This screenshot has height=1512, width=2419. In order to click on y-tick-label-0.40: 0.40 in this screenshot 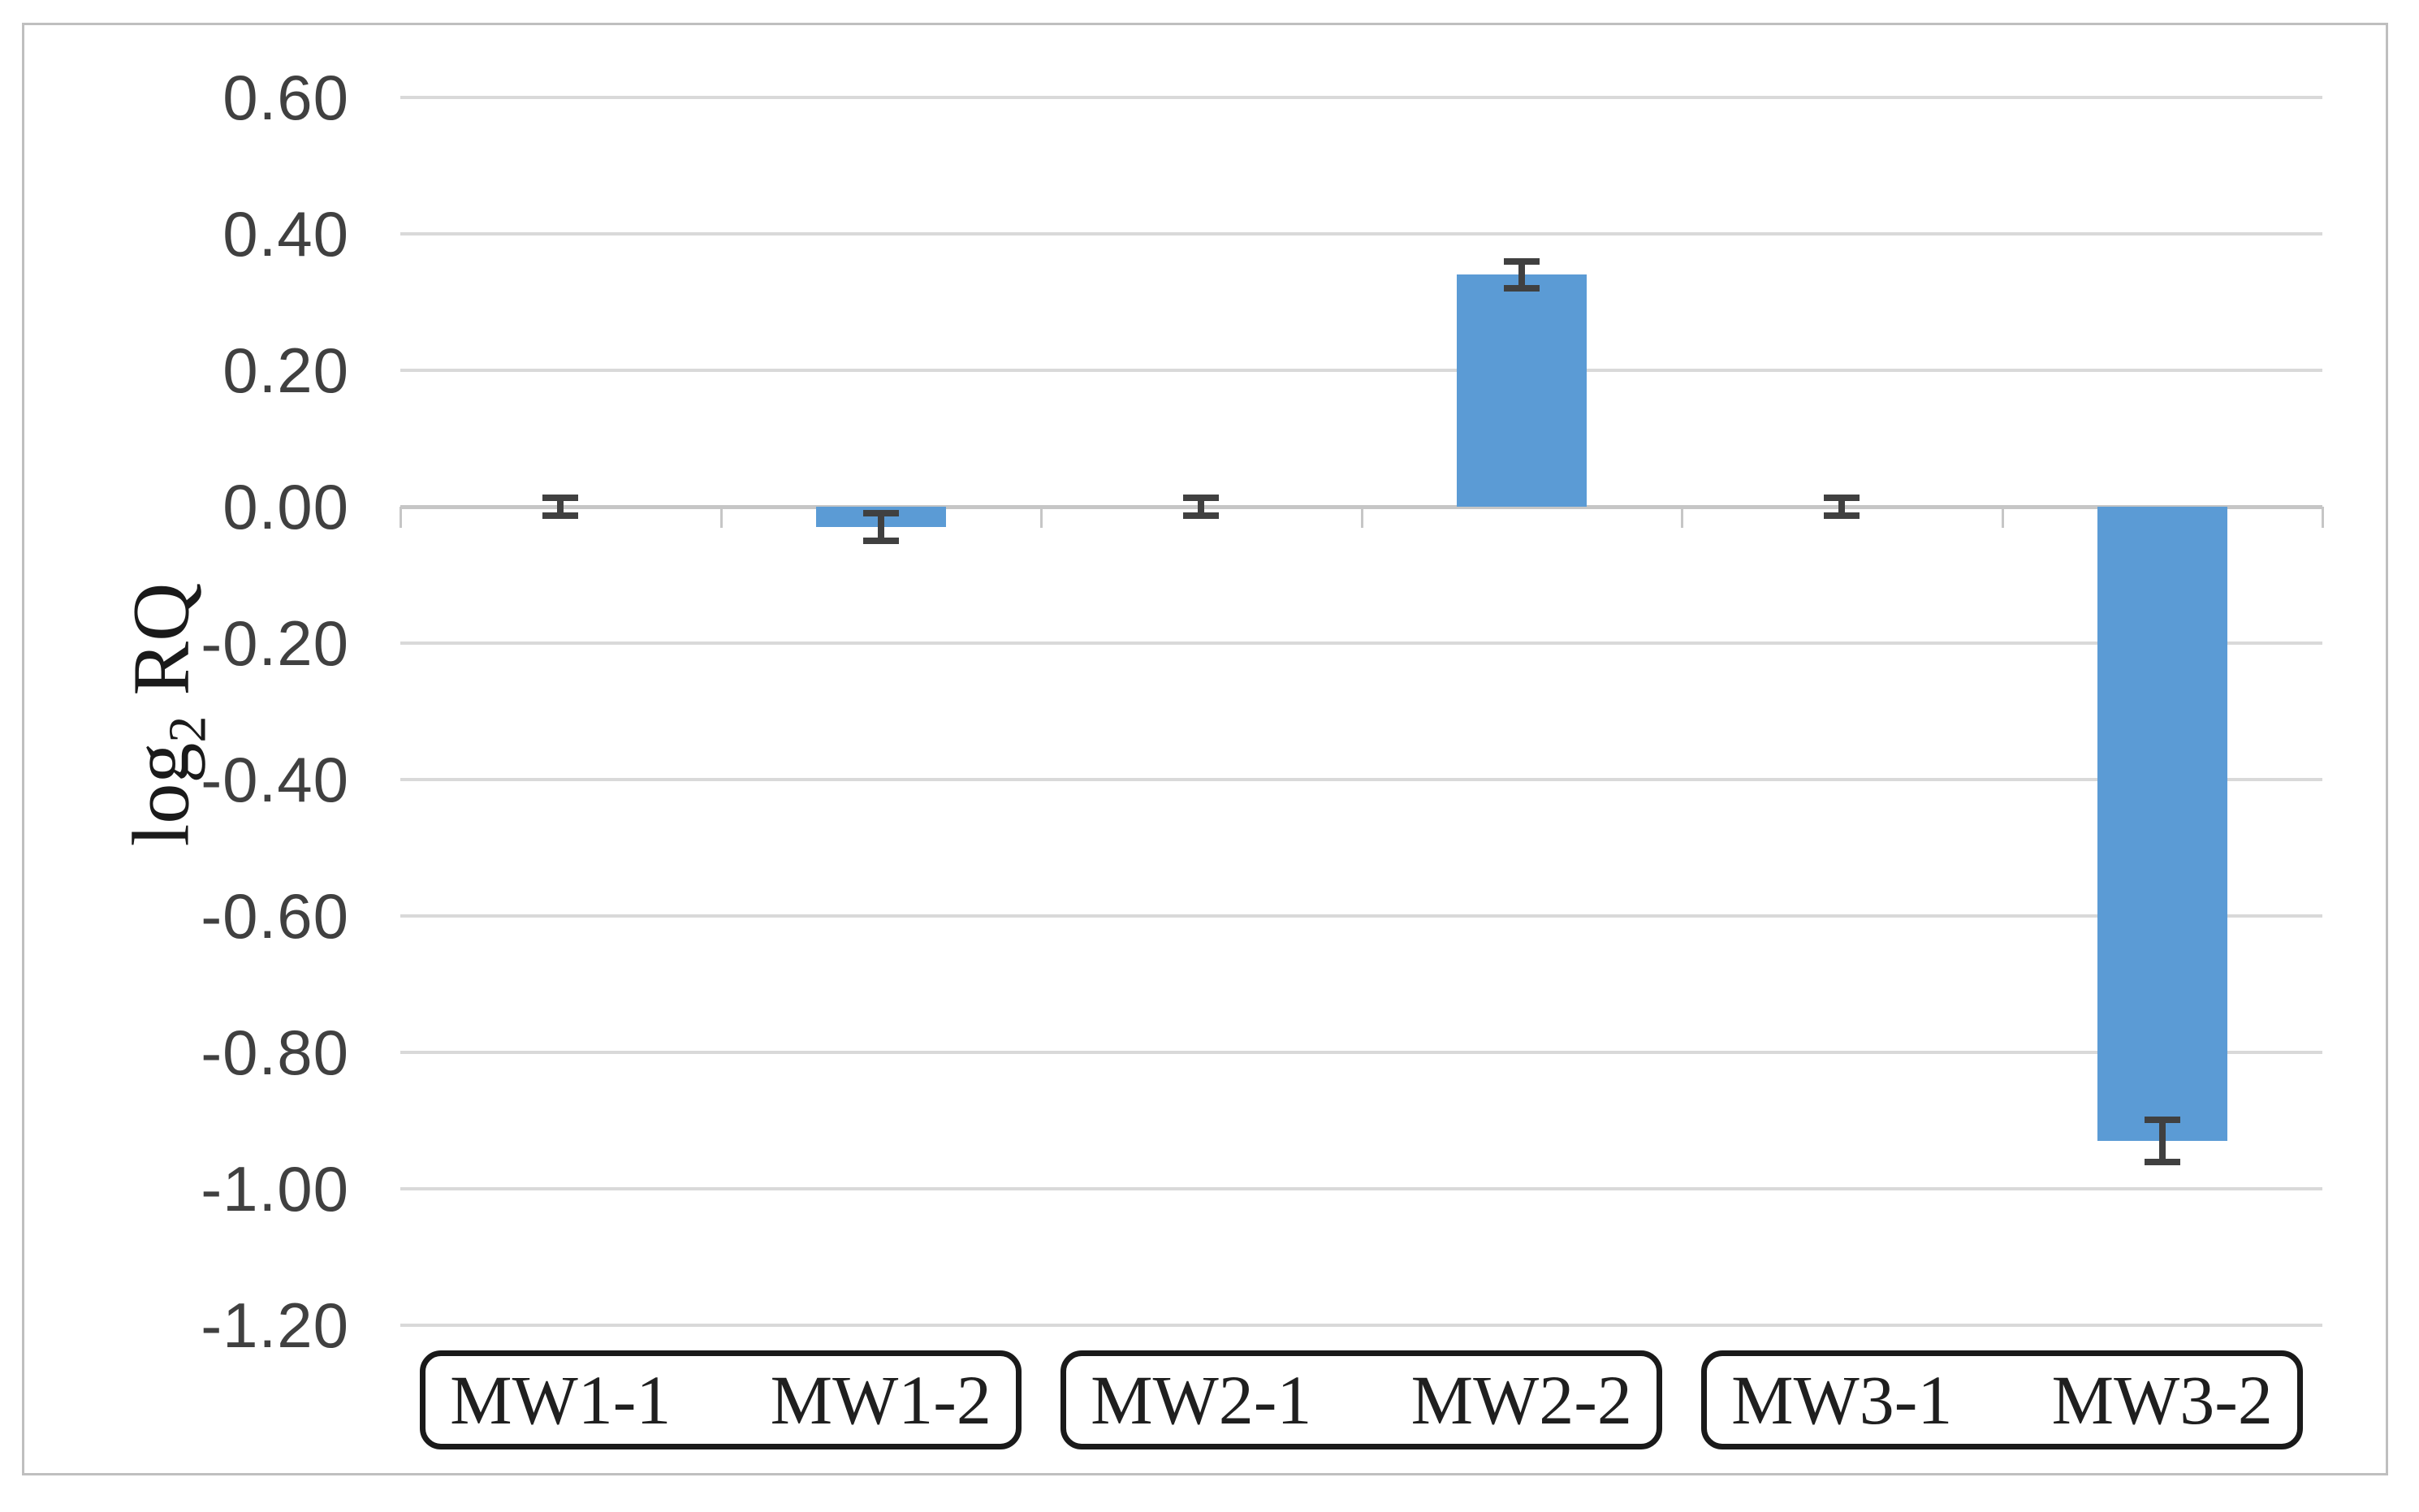, I will do `click(285, 234)`.